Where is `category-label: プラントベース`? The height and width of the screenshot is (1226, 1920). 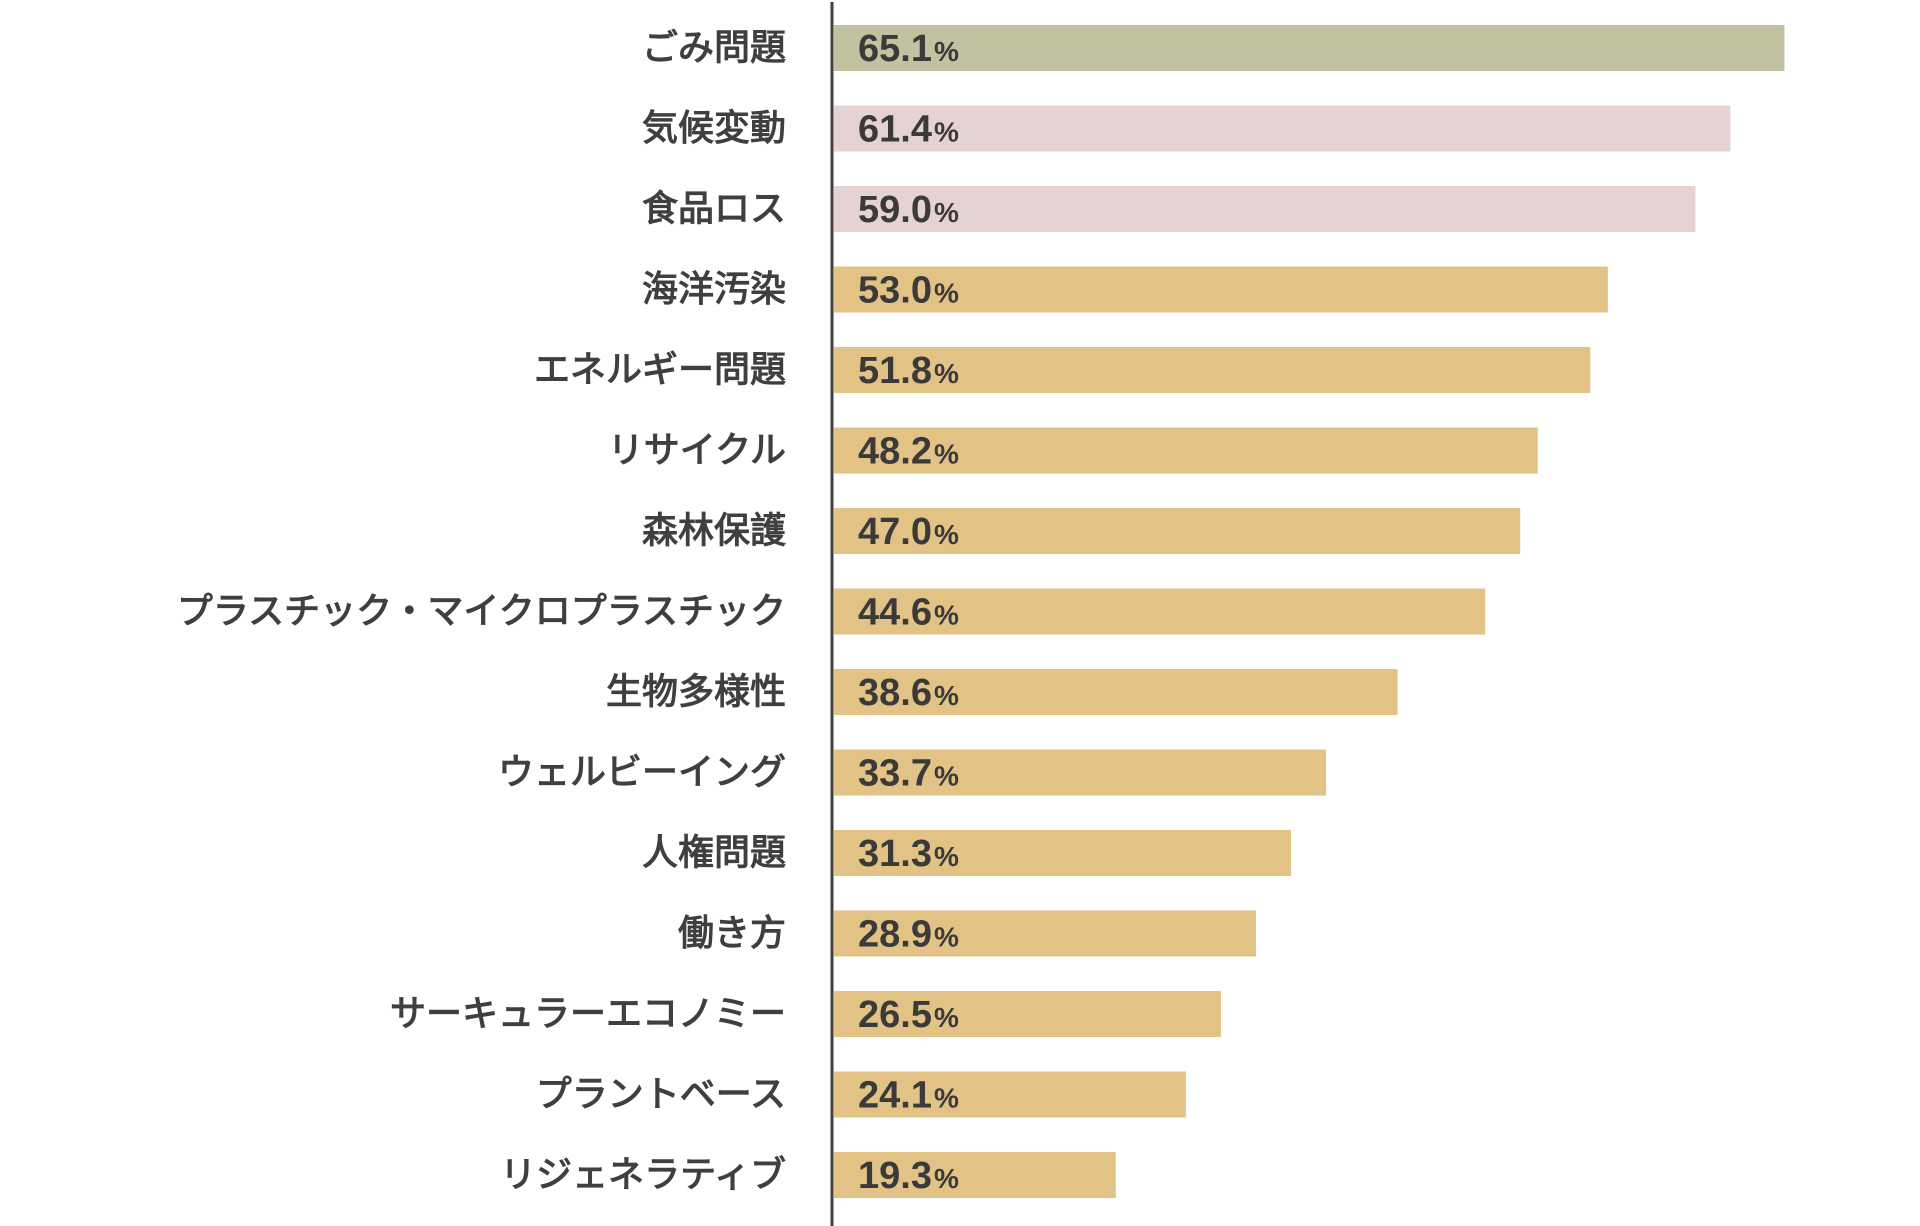
category-label: プラントベース is located at coordinates (661, 1094).